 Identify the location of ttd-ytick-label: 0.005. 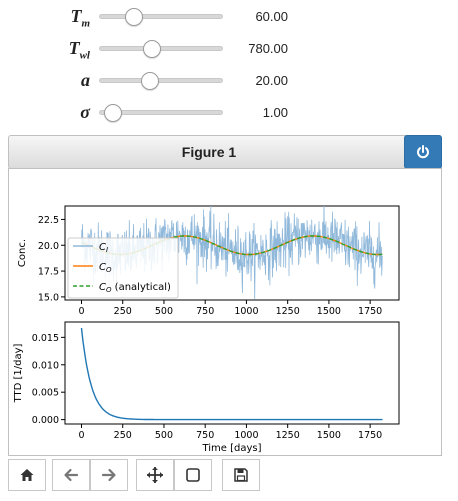
(45, 393).